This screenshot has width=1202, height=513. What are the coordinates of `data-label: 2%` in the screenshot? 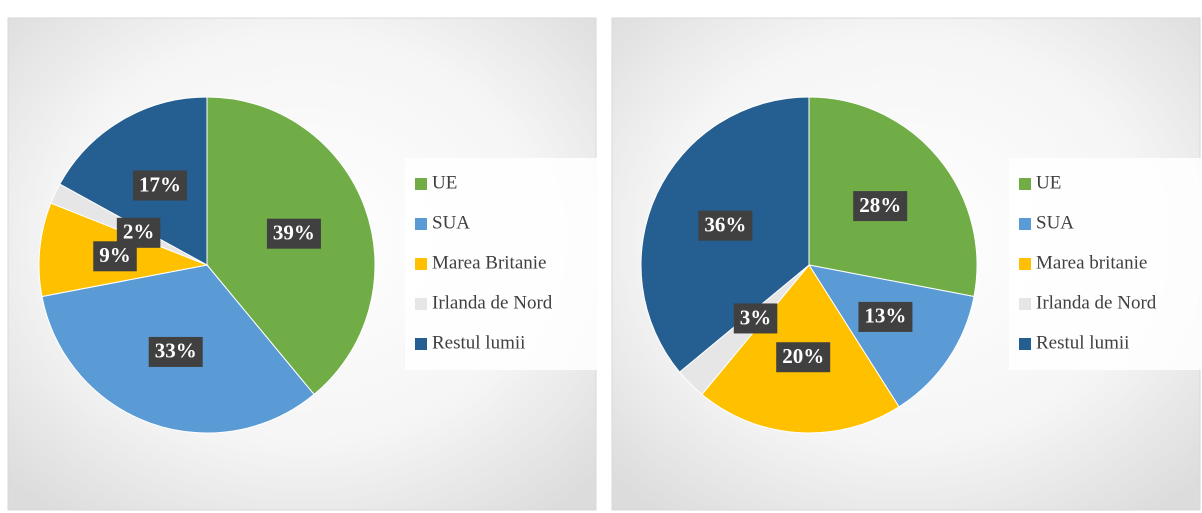 It's located at (138, 232).